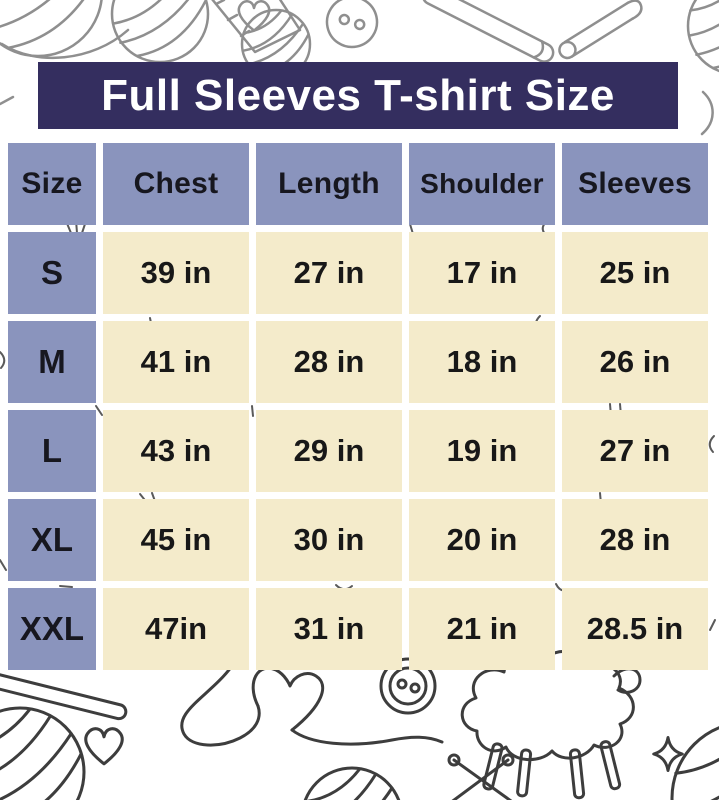 The height and width of the screenshot is (800, 719). What do you see at coordinates (176, 451) in the screenshot?
I see `cell-l-chest: 43 in` at bounding box center [176, 451].